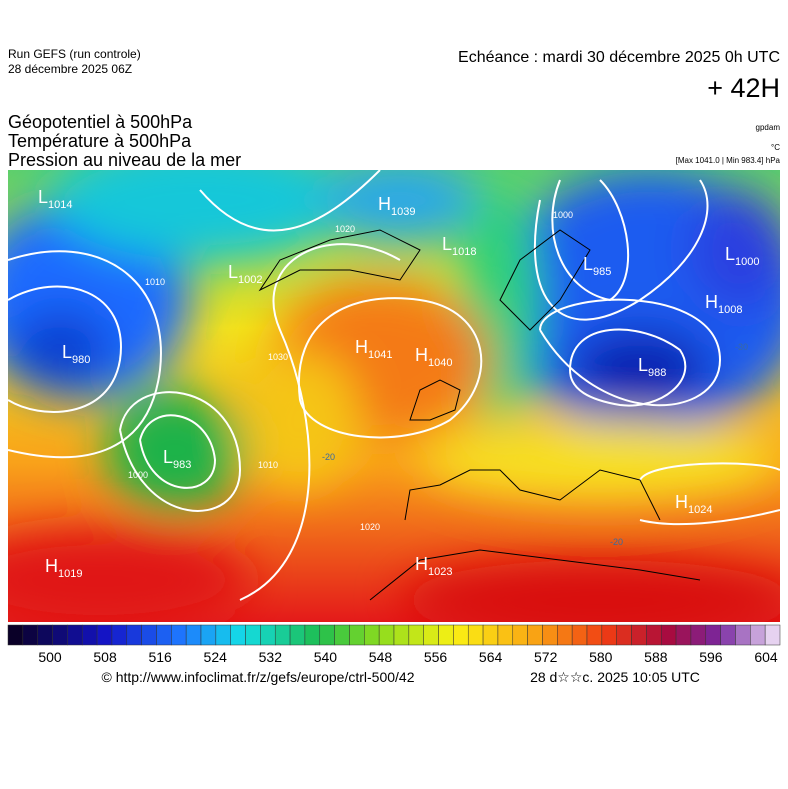  What do you see at coordinates (328, 457) in the screenshot?
I see `contour-label: -20` at bounding box center [328, 457].